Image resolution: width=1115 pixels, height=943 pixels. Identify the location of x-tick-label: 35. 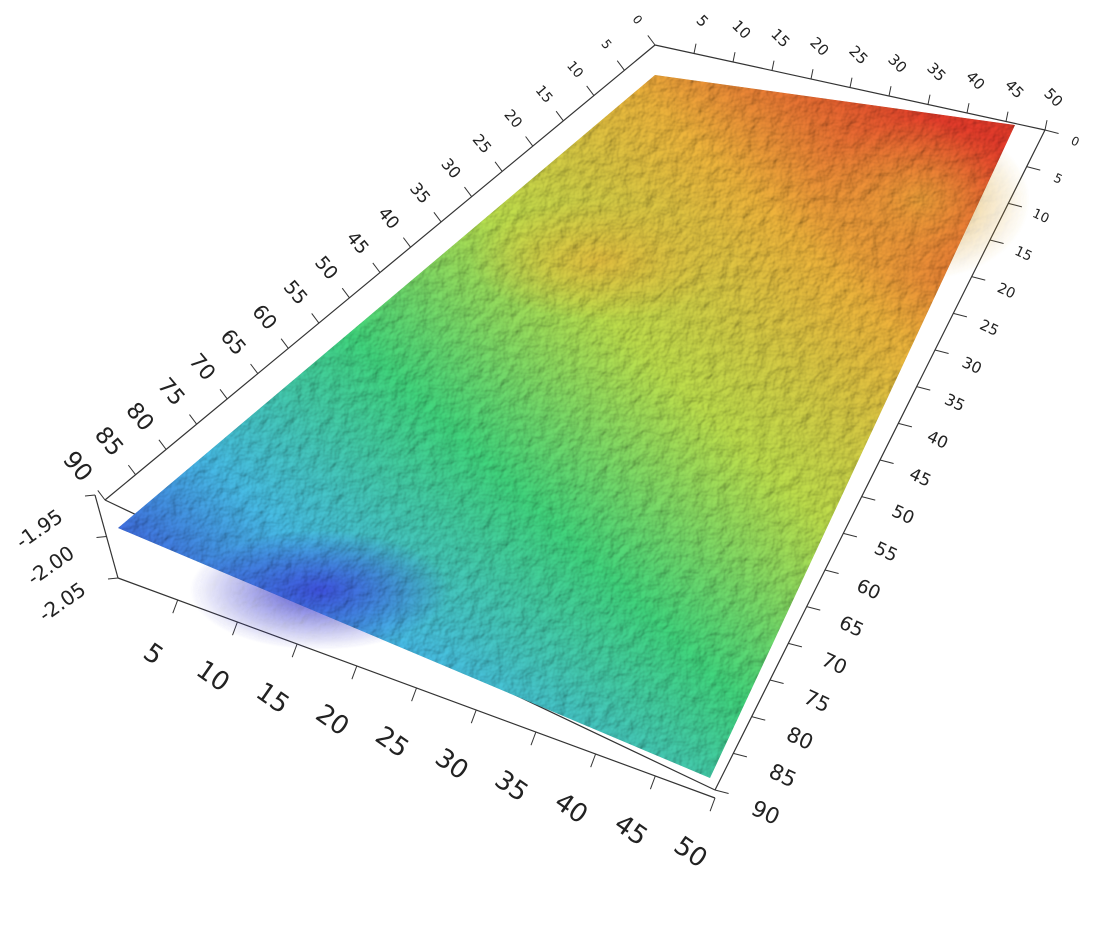
(511, 787).